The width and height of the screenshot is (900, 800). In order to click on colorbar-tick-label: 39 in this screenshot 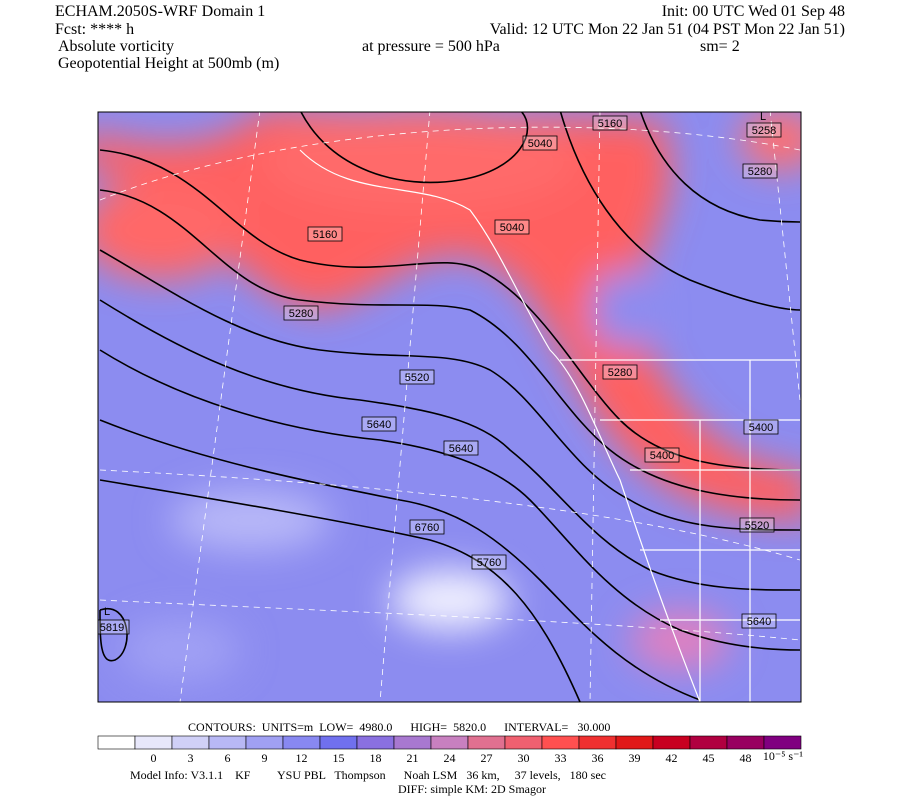, I will do `click(635, 758)`.